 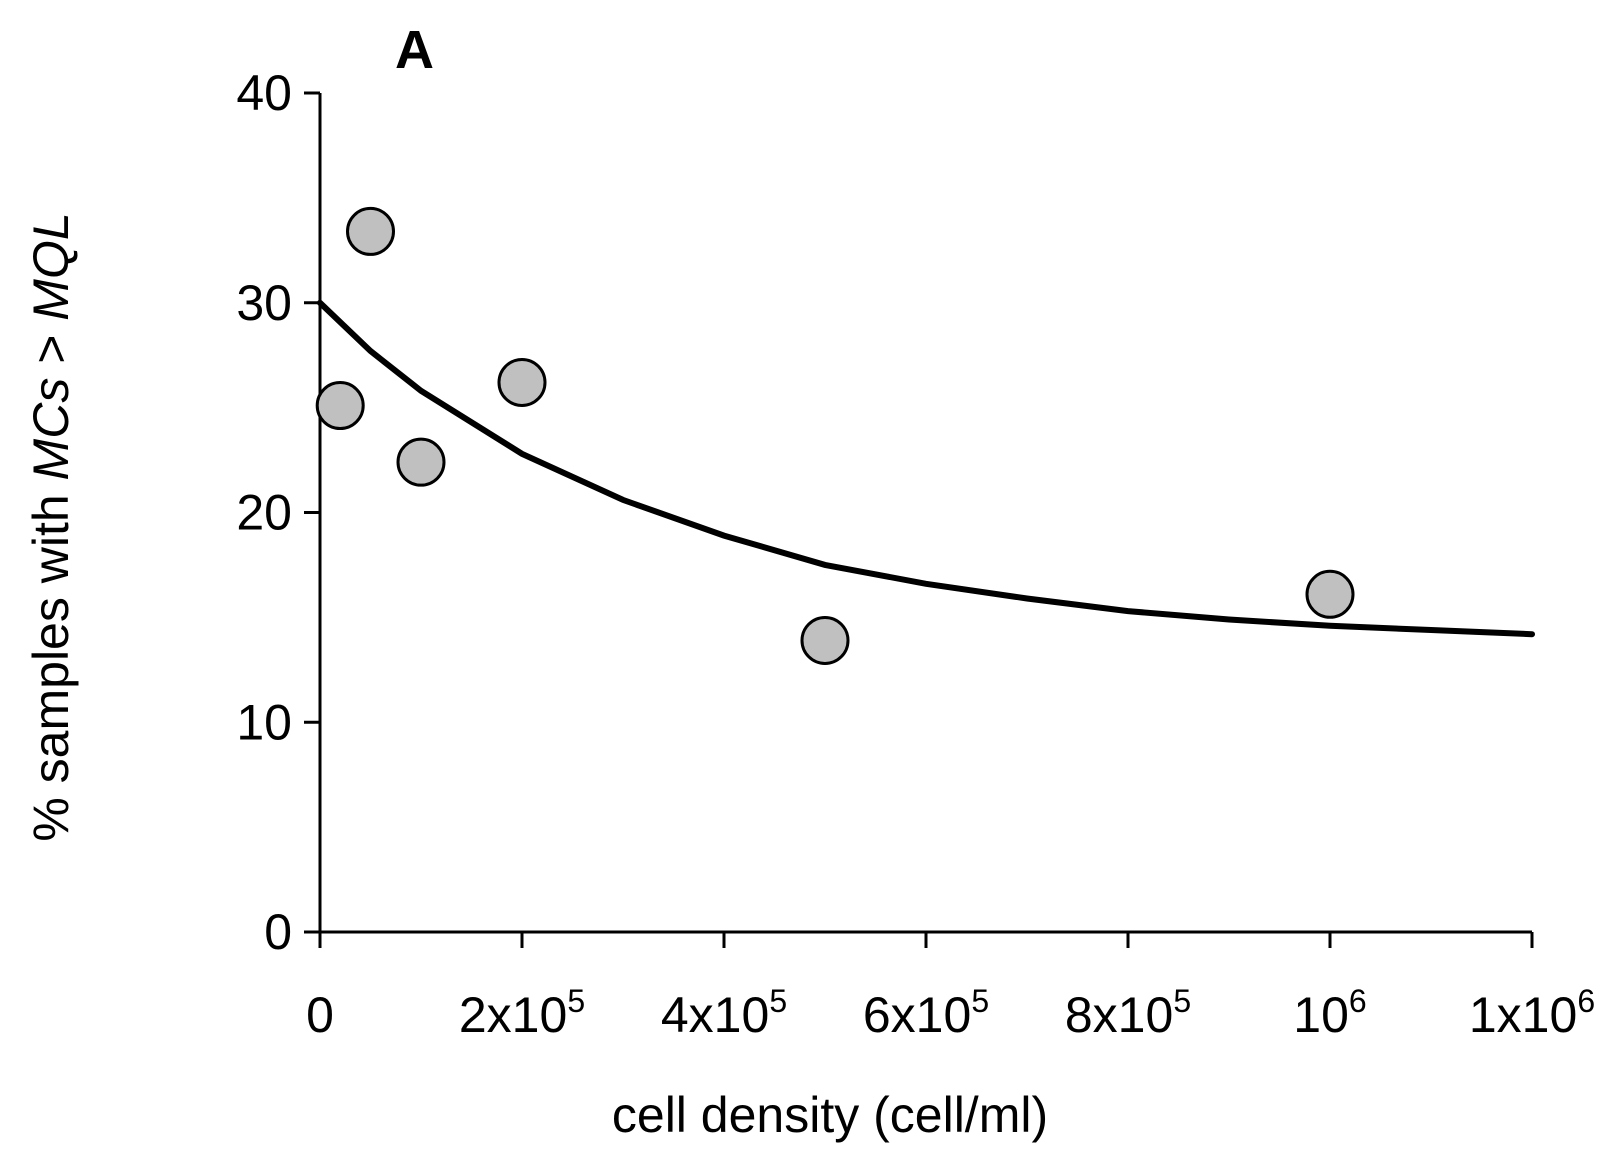 What do you see at coordinates (320, 1015) in the screenshot?
I see `x-tick-label: 0` at bounding box center [320, 1015].